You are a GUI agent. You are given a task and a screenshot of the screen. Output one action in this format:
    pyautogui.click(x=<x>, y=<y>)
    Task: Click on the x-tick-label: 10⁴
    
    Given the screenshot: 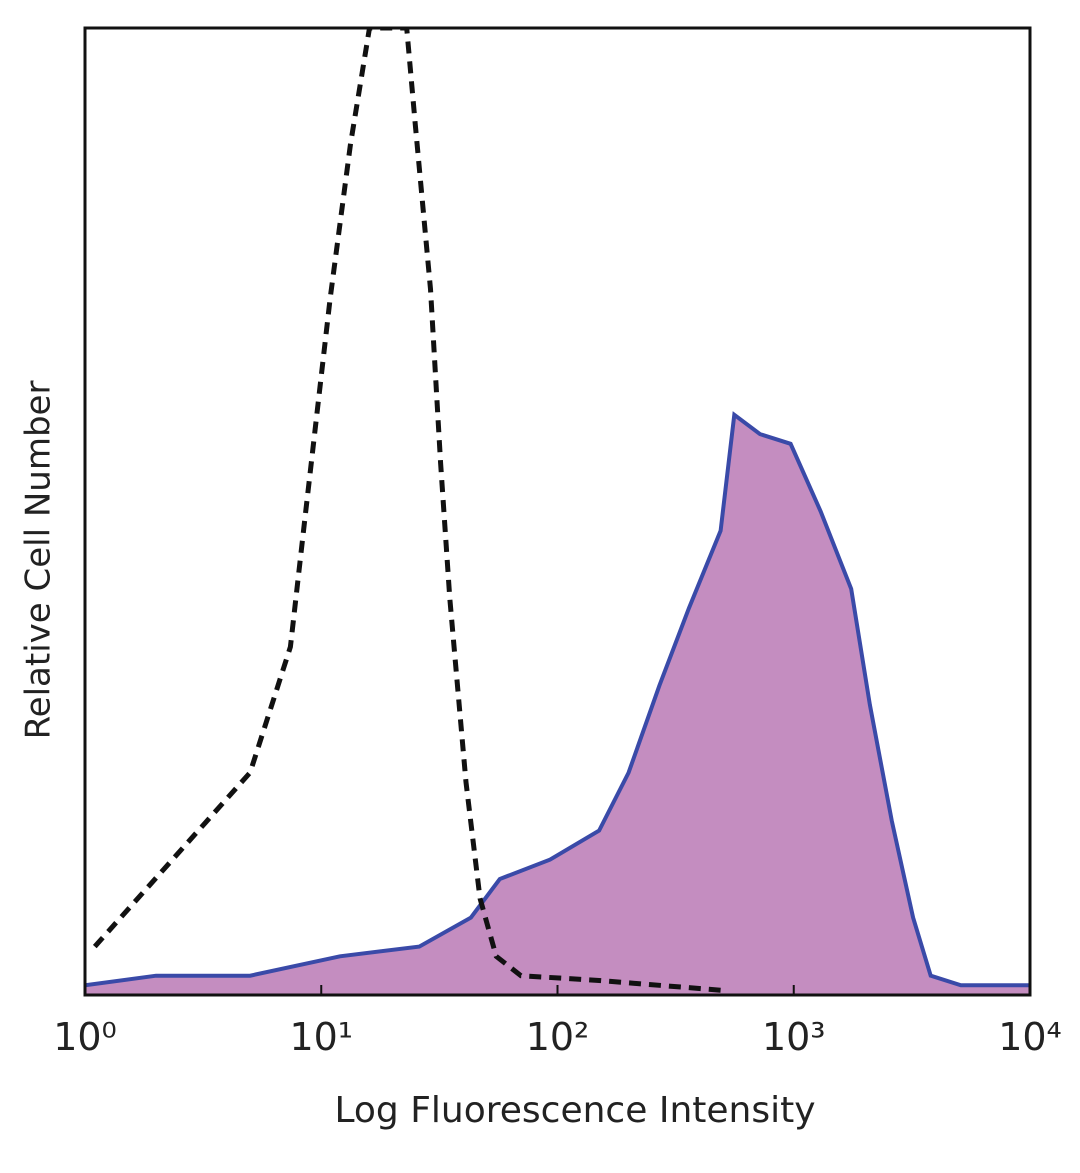 What is the action you would take?
    pyautogui.click(x=1030, y=1037)
    